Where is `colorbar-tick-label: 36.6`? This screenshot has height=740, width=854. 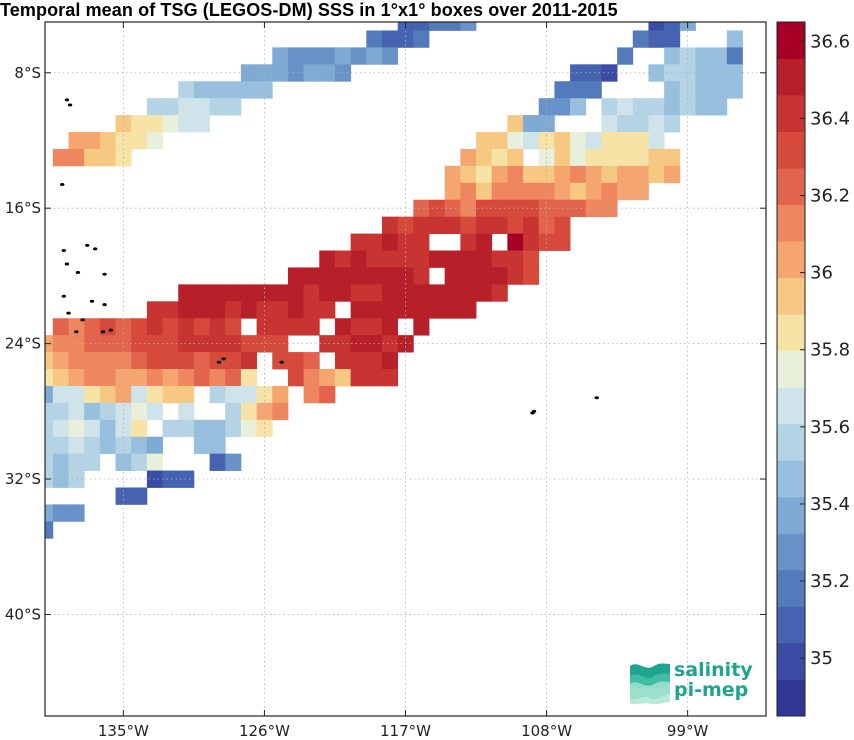
colorbar-tick-label: 36.6 is located at coordinates (830, 41).